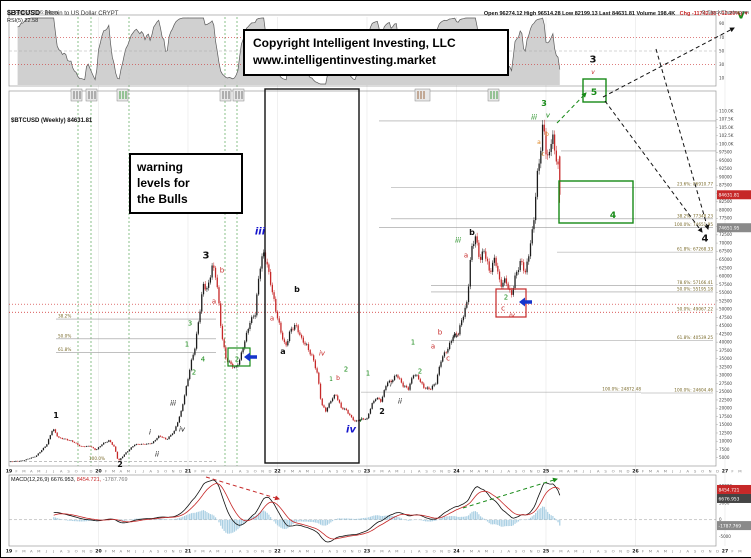  I want to click on svg-text: 62500, so click(725, 267).